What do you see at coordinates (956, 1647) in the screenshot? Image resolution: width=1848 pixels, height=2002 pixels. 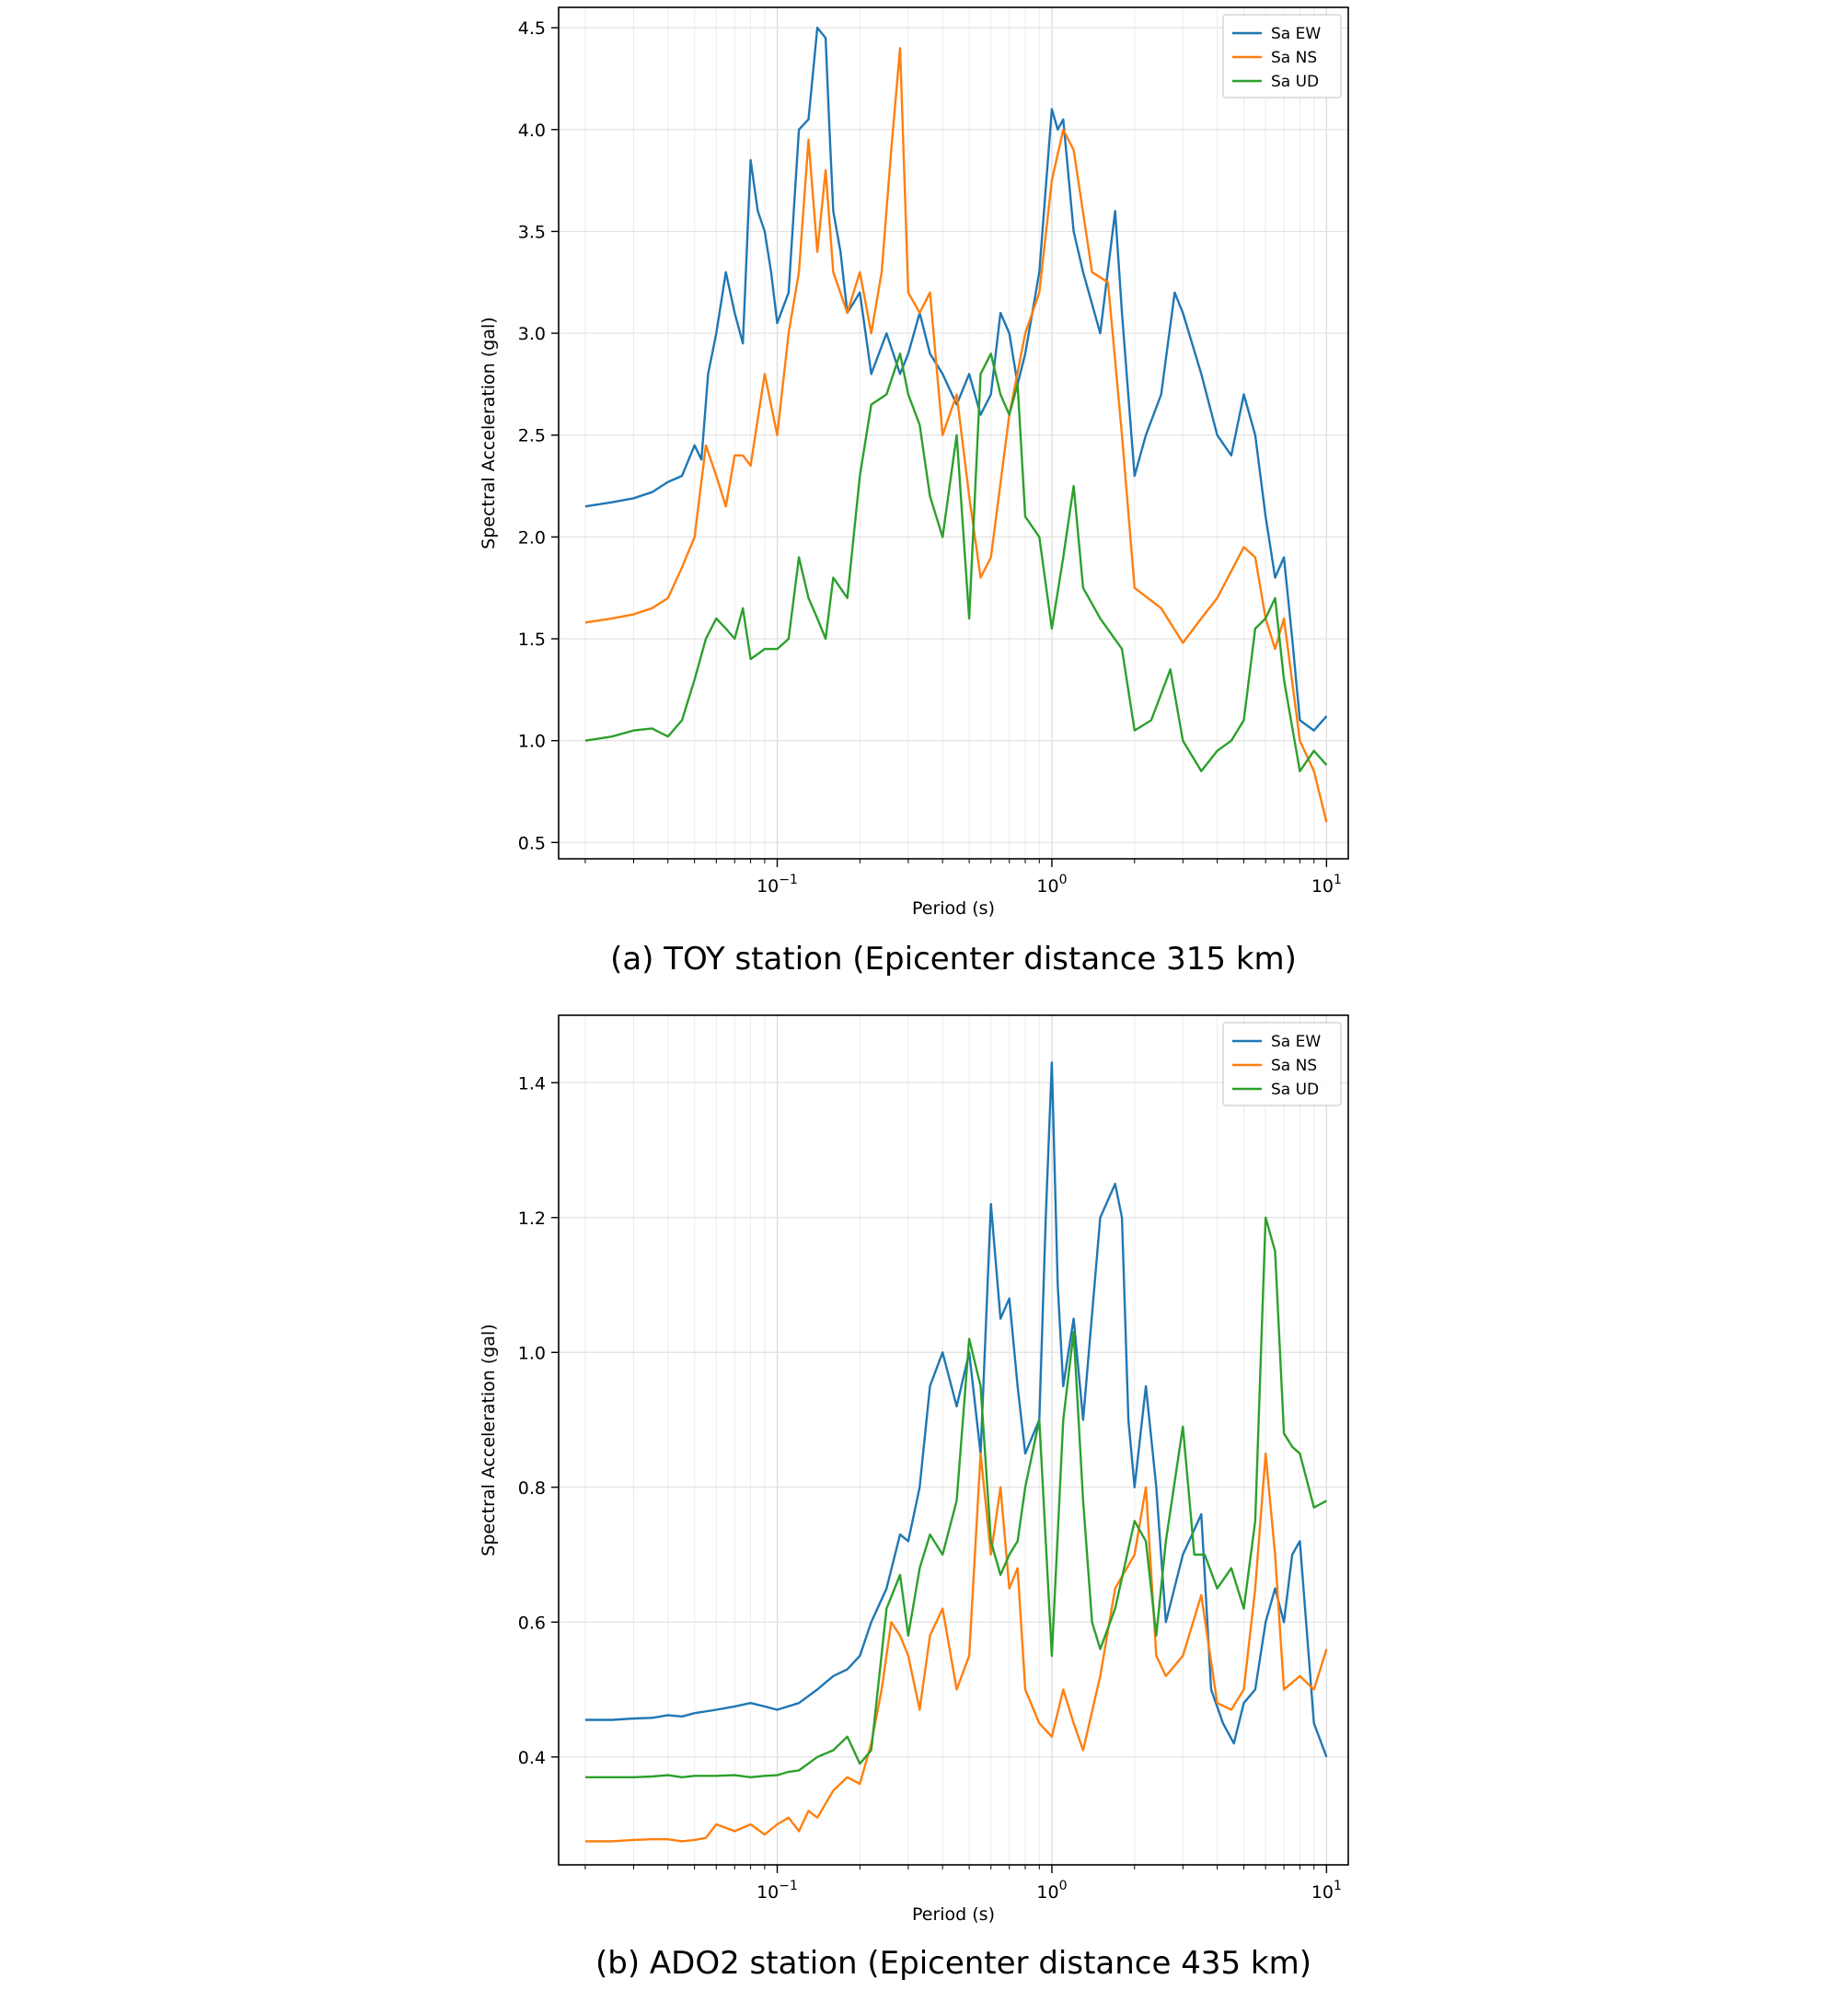 I see `series-line-sa-ns` at bounding box center [956, 1647].